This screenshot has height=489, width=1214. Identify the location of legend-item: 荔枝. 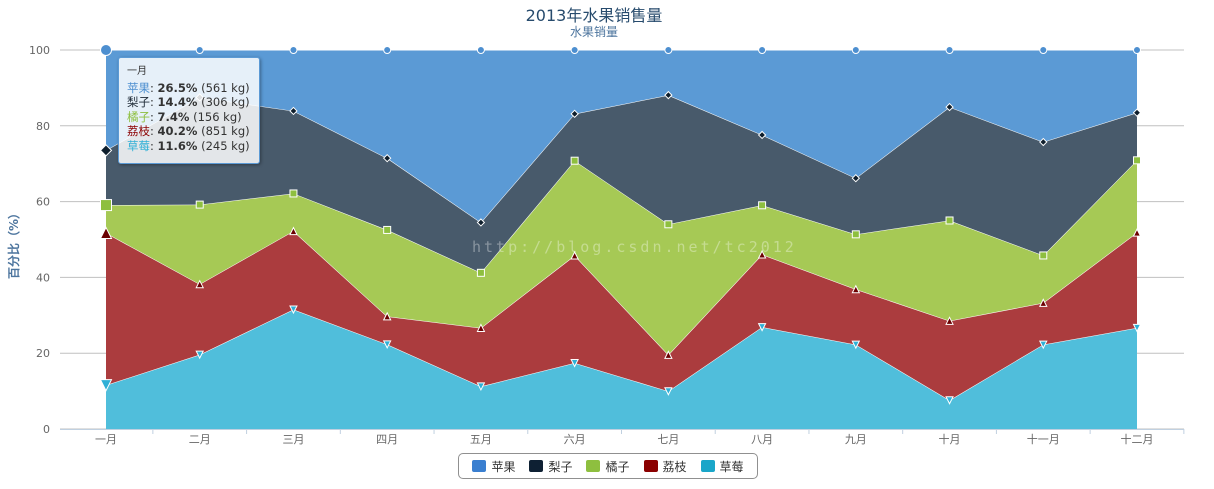
(665, 466).